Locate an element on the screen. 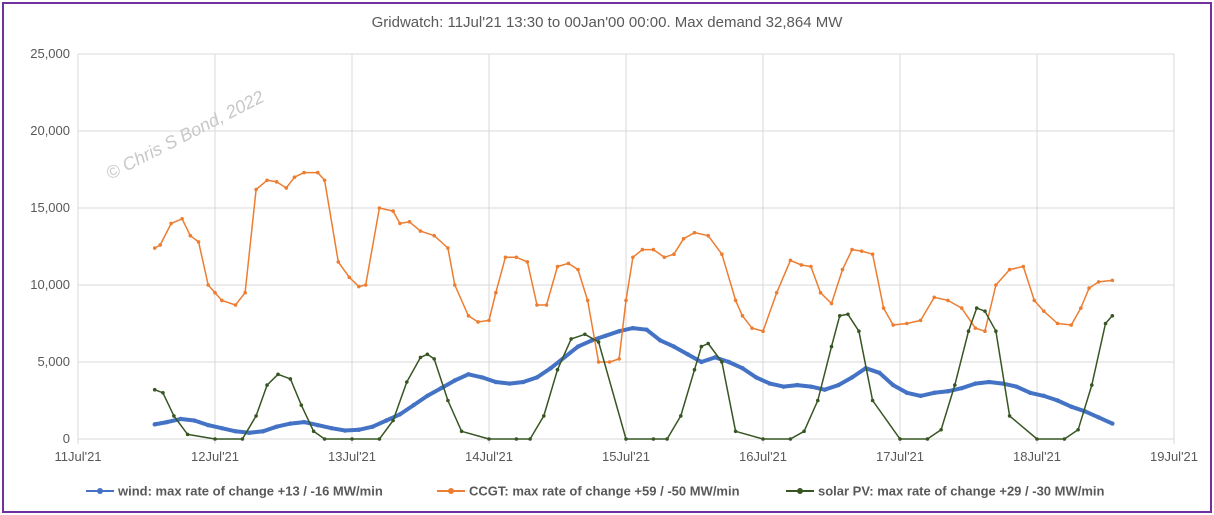 This screenshot has width=1214, height=515. x-tick-label: 11Jul'21 is located at coordinates (77, 456).